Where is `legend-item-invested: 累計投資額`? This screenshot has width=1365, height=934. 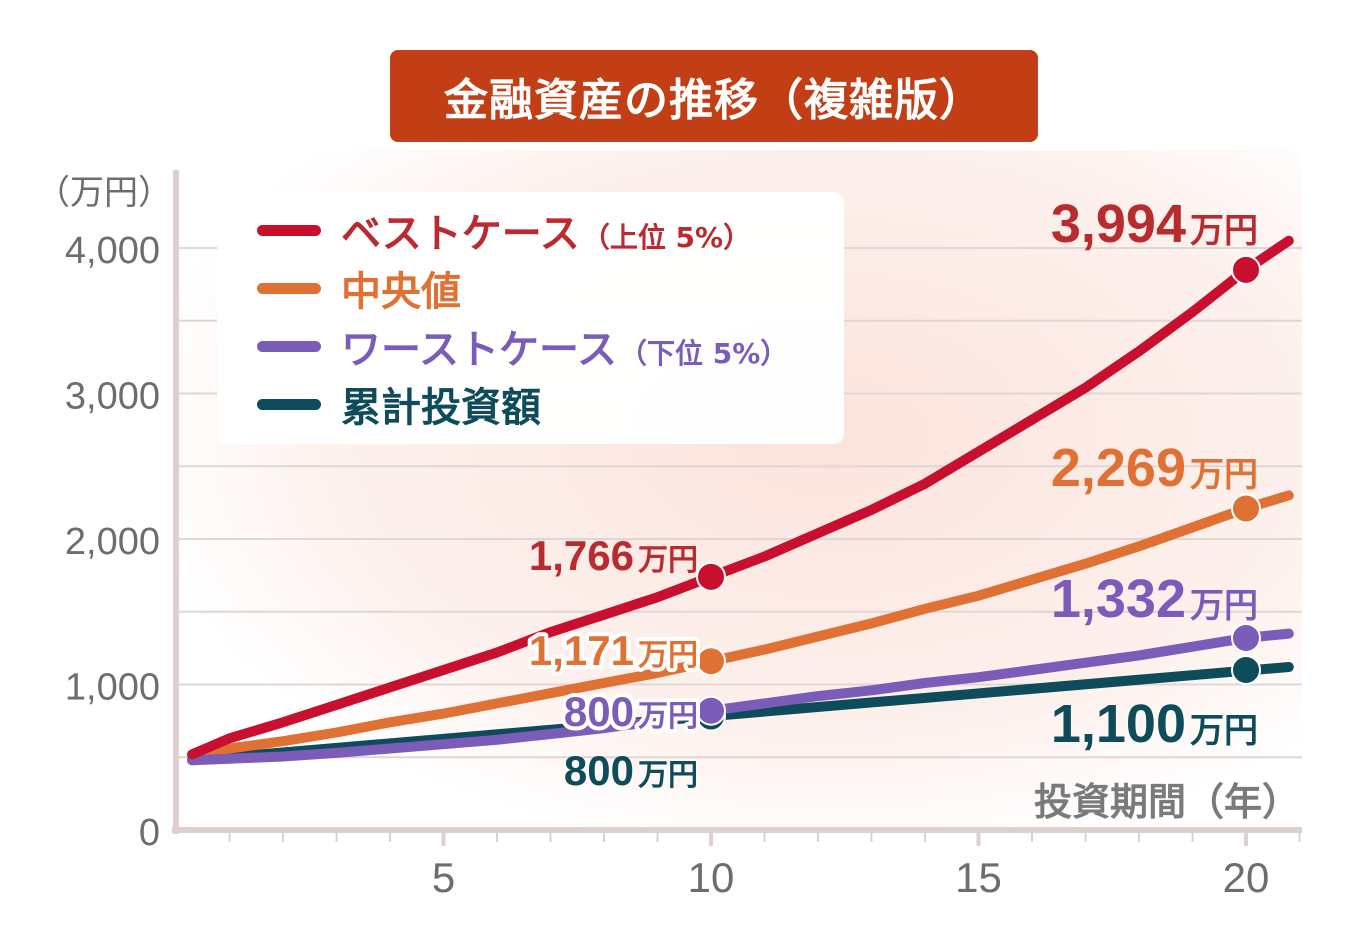 legend-item-invested: 累計投資額 is located at coordinates (399, 404).